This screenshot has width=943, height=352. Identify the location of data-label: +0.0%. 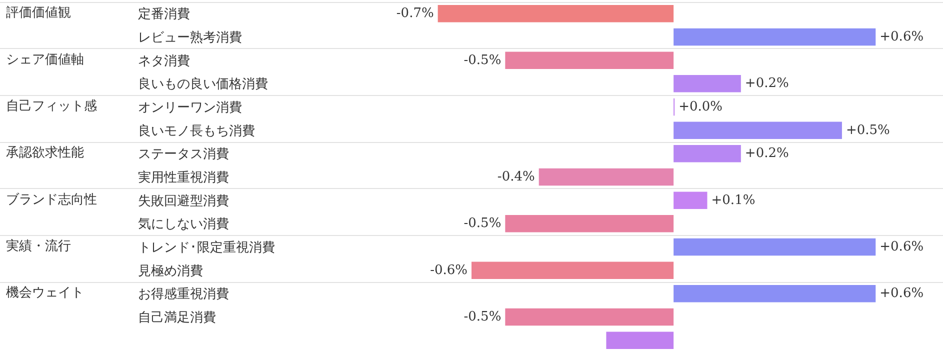
(700, 107).